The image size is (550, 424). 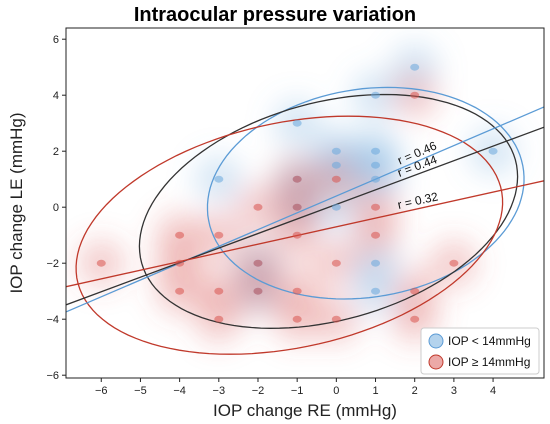 I want to click on x-tick-label-9: 3, so click(x=454, y=391).